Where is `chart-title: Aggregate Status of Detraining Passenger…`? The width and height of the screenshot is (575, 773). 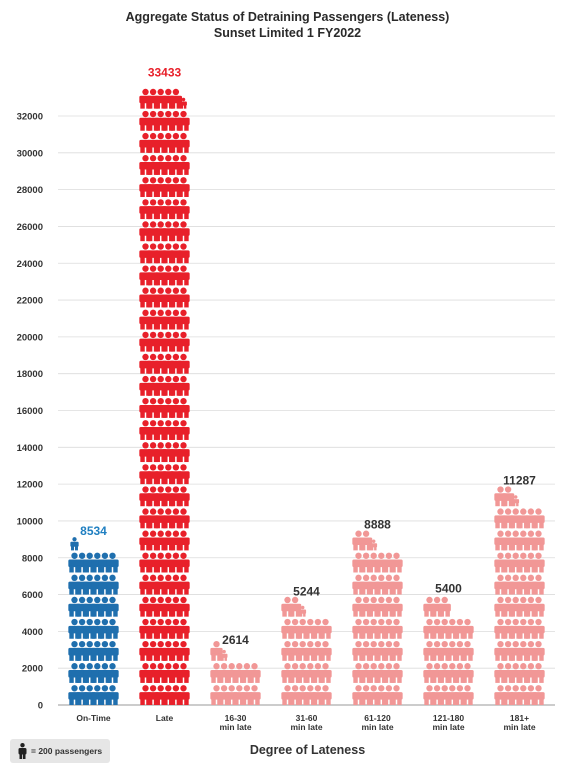
chart-title: Aggregate Status of Detraining Passenger… is located at coordinates (287, 17).